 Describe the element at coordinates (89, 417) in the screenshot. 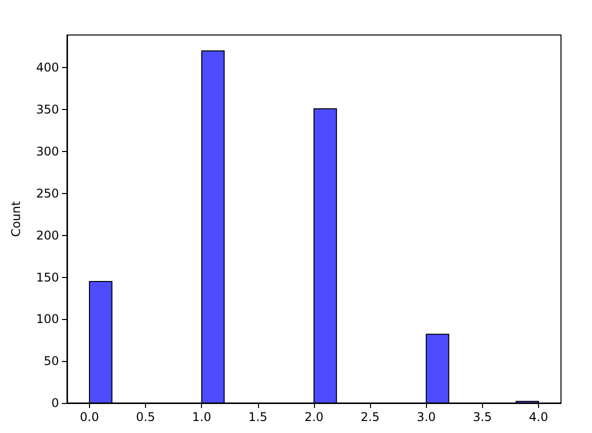

I see `x-tick-label: 0.0` at that location.